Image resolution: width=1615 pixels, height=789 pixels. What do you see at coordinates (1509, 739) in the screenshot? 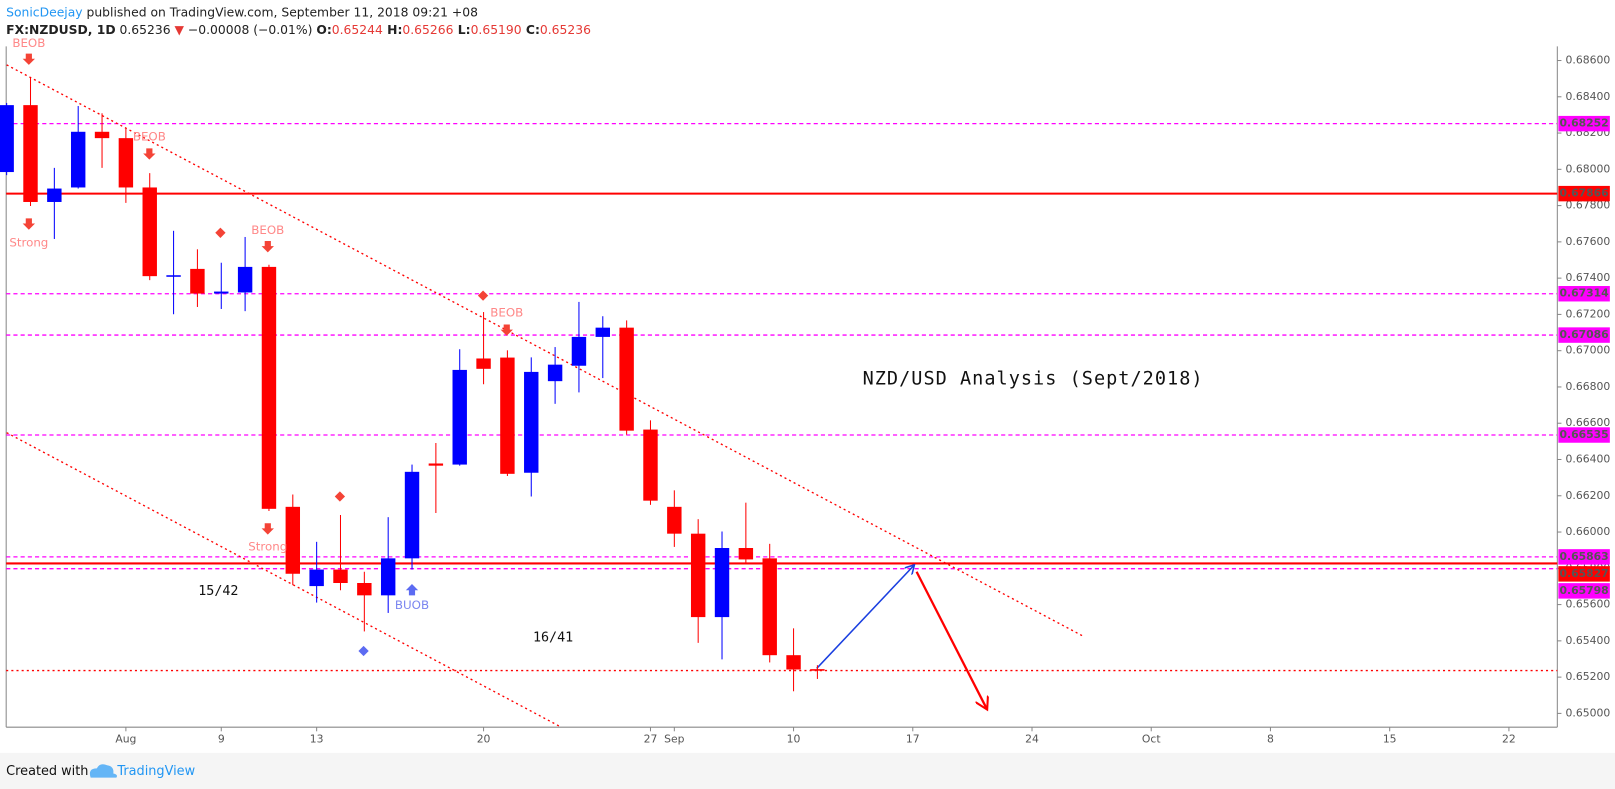
I see `x-tick-label: 22` at bounding box center [1509, 739].